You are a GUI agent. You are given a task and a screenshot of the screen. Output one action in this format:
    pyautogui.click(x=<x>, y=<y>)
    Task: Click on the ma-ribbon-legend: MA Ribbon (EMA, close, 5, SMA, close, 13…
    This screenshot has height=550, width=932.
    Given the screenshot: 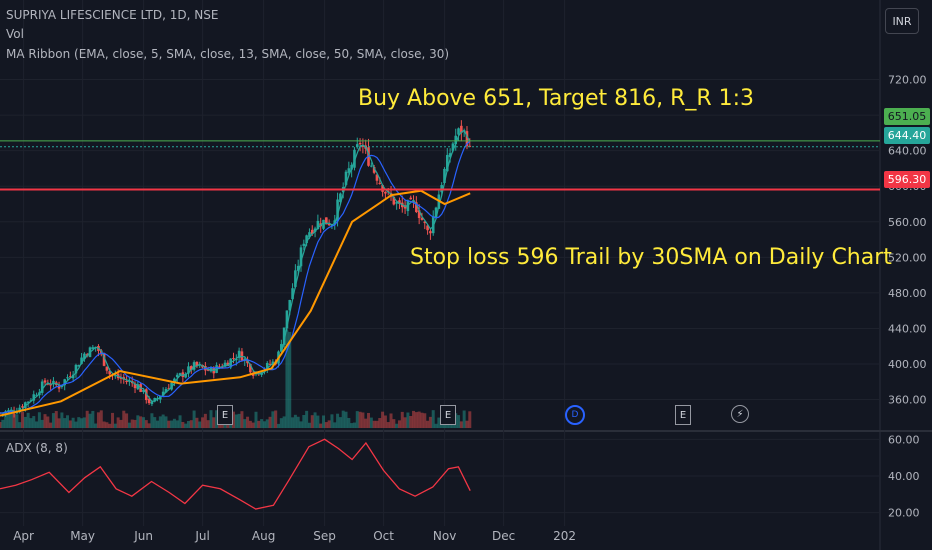 What is the action you would take?
    pyautogui.click(x=228, y=54)
    